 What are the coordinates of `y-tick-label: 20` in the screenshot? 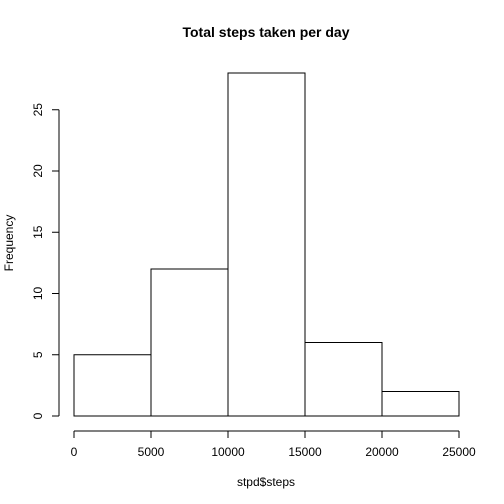 It's located at (38, 171).